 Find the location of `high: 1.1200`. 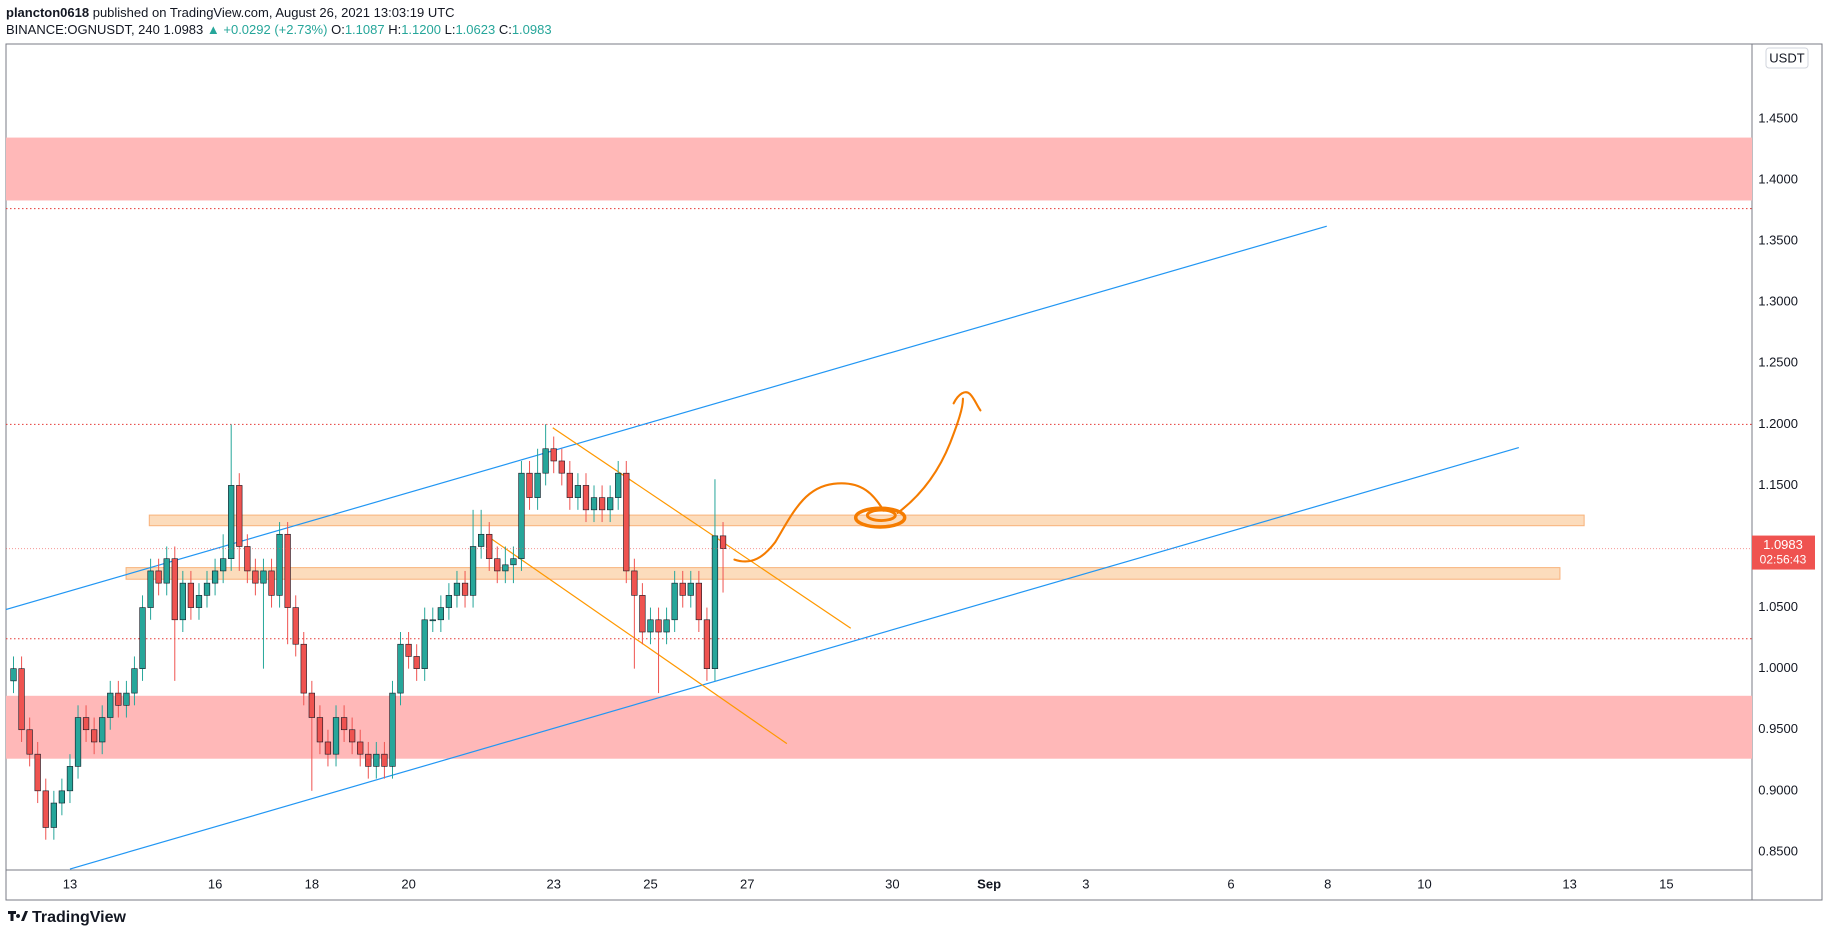

high: 1.1200 is located at coordinates (421, 29).